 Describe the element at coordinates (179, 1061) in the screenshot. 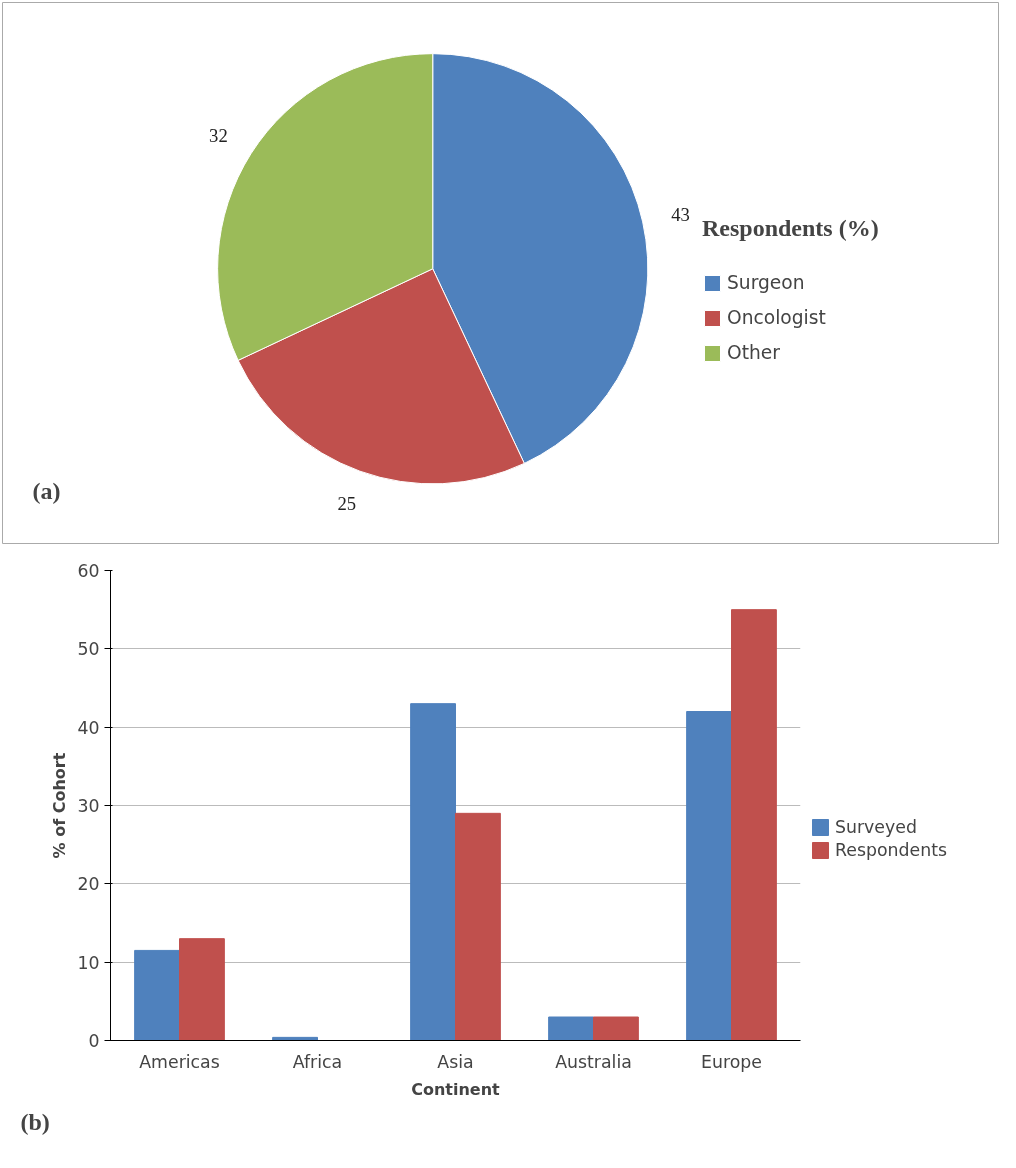

I see `x-tick-label: Americas` at that location.